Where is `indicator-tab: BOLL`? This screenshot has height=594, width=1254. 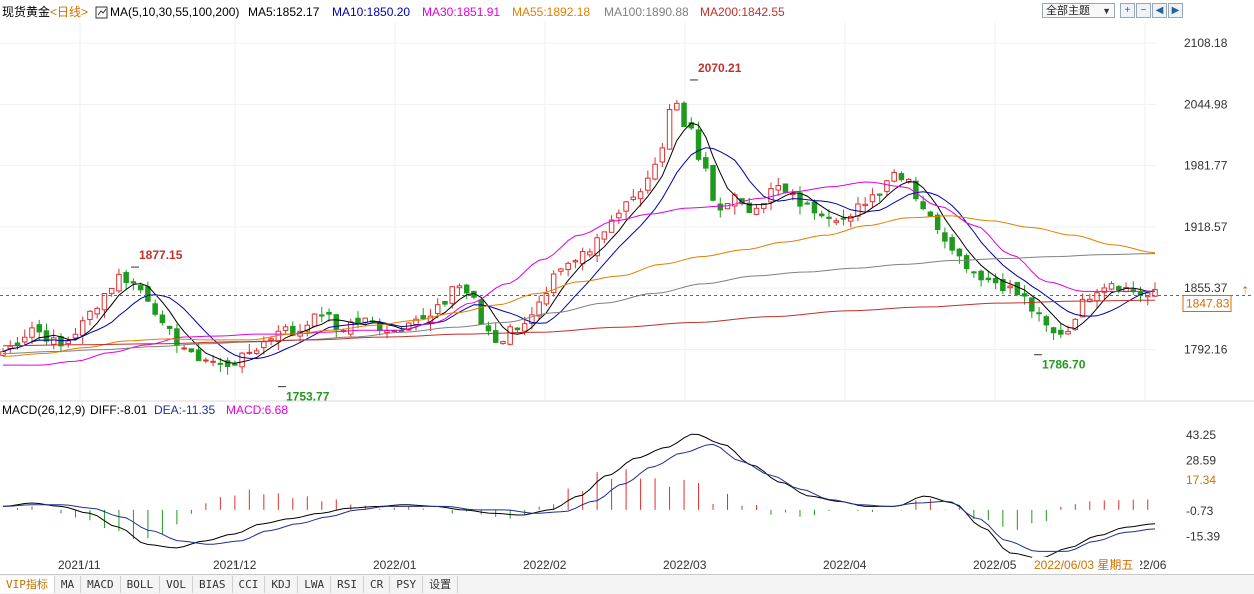 indicator-tab: BOLL is located at coordinates (141, 584).